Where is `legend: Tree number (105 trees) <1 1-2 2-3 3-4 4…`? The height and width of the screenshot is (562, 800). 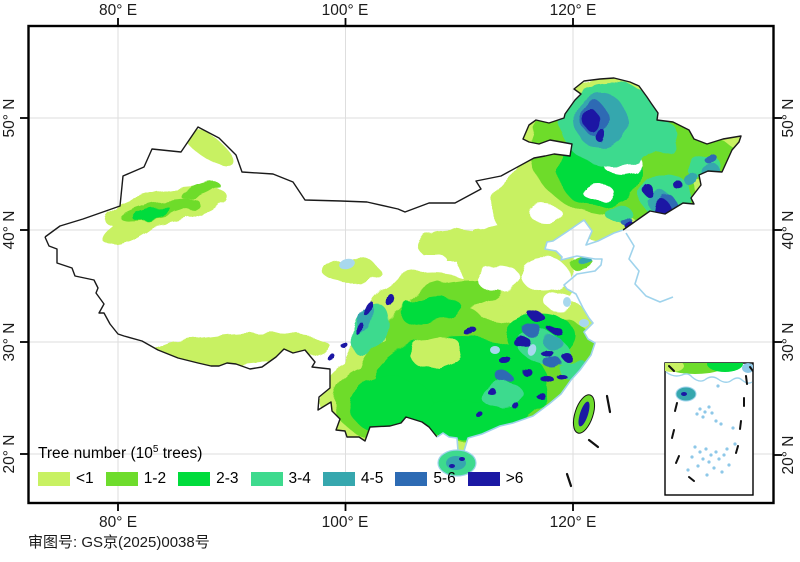 legend: Tree number (105 trees) <1 1-2 2-3 3-4 4… is located at coordinates (286, 466).